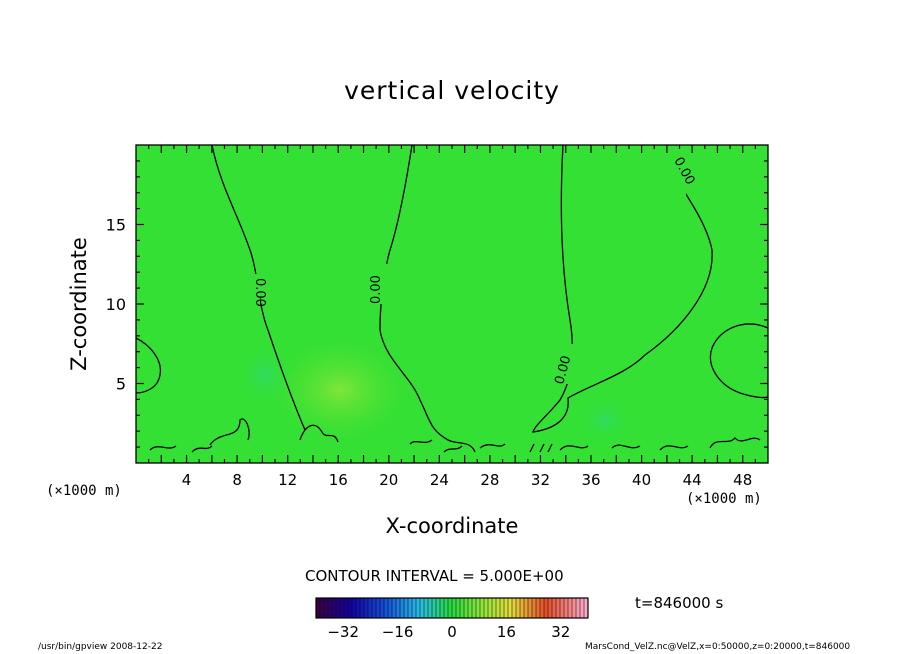 Image resolution: width=904 pixels, height=654 pixels. Describe the element at coordinates (287, 480) in the screenshot. I see `x-tick-label: 12` at that location.